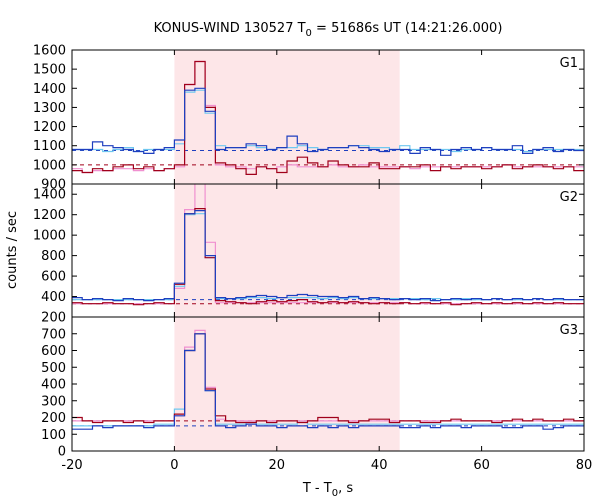 The width and height of the screenshot is (600, 500). What do you see at coordinates (49, 127) in the screenshot?
I see `panel-g1-ytick-label: 1200` at bounding box center [49, 127].